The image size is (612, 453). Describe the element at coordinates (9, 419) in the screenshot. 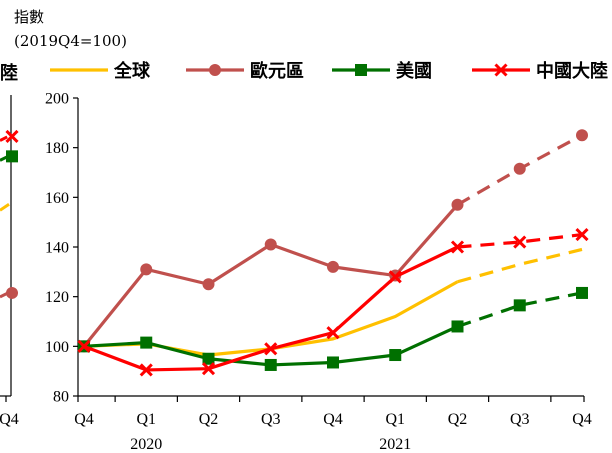

I see `left-x-tick-label: Q4` at that location.